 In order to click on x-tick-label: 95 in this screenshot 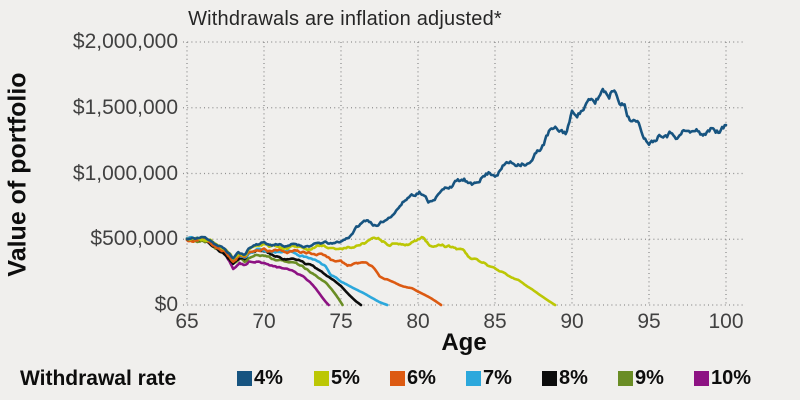, I will do `click(649, 321)`.